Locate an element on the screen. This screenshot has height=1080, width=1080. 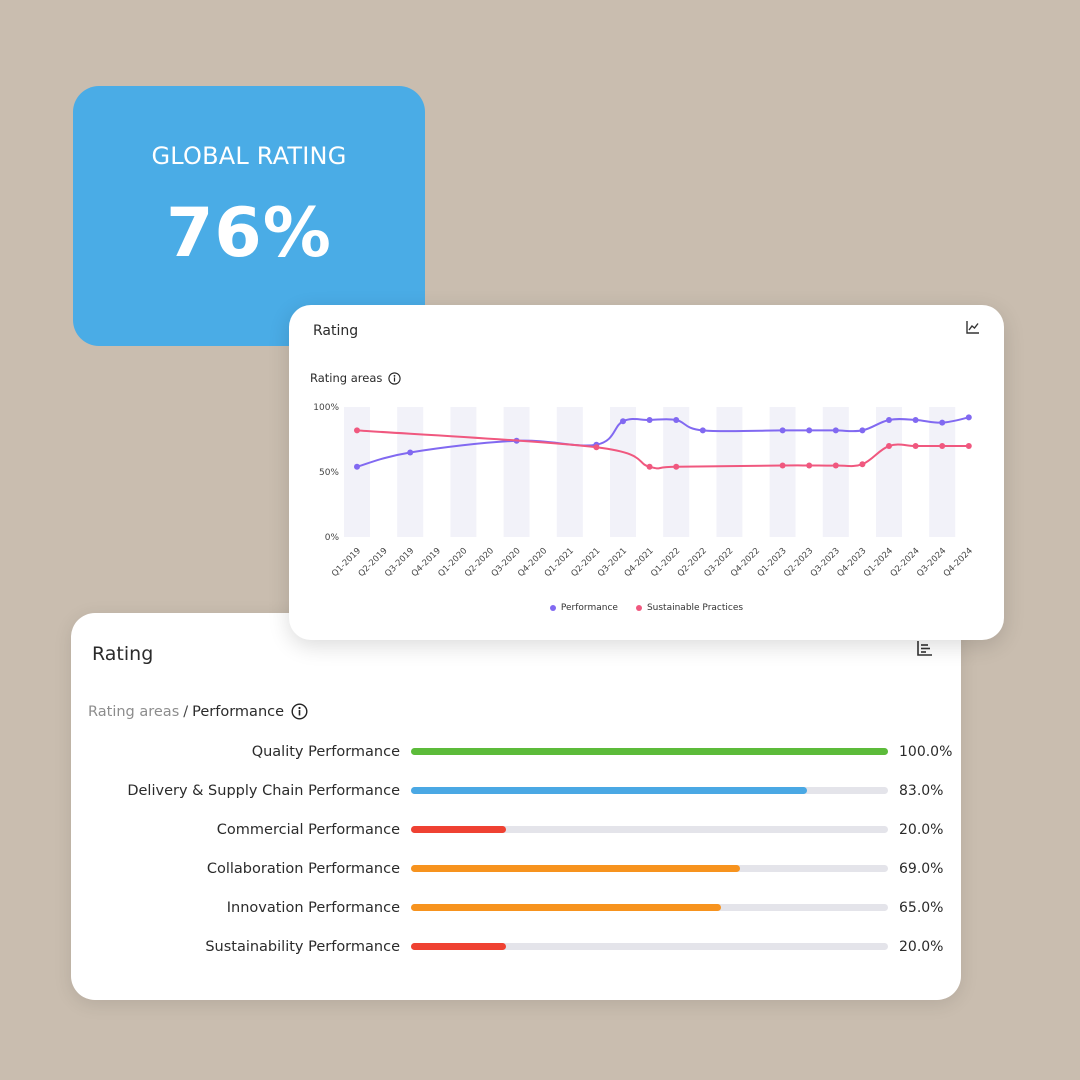
bar-value: 65.0% is located at coordinates (921, 908).